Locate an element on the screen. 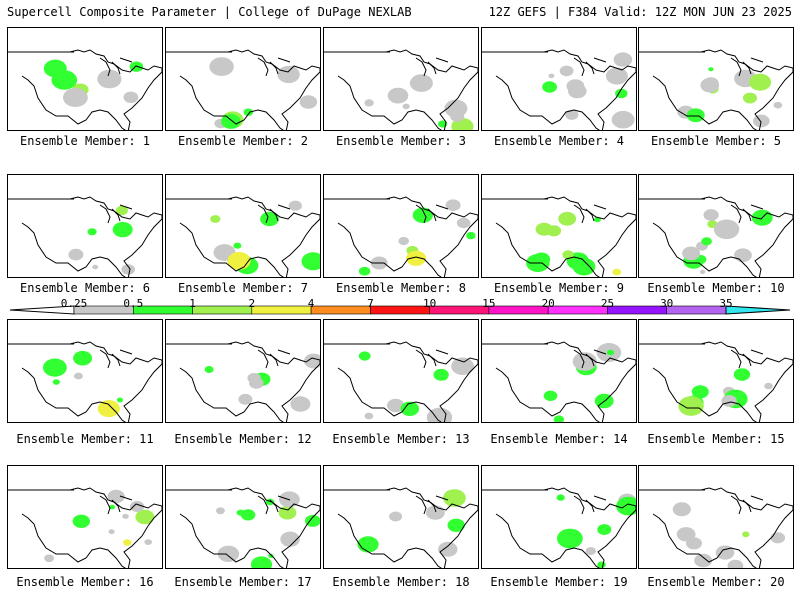 The width and height of the screenshot is (800, 600). colorbar-tick-label: 0.5 is located at coordinates (133, 303).